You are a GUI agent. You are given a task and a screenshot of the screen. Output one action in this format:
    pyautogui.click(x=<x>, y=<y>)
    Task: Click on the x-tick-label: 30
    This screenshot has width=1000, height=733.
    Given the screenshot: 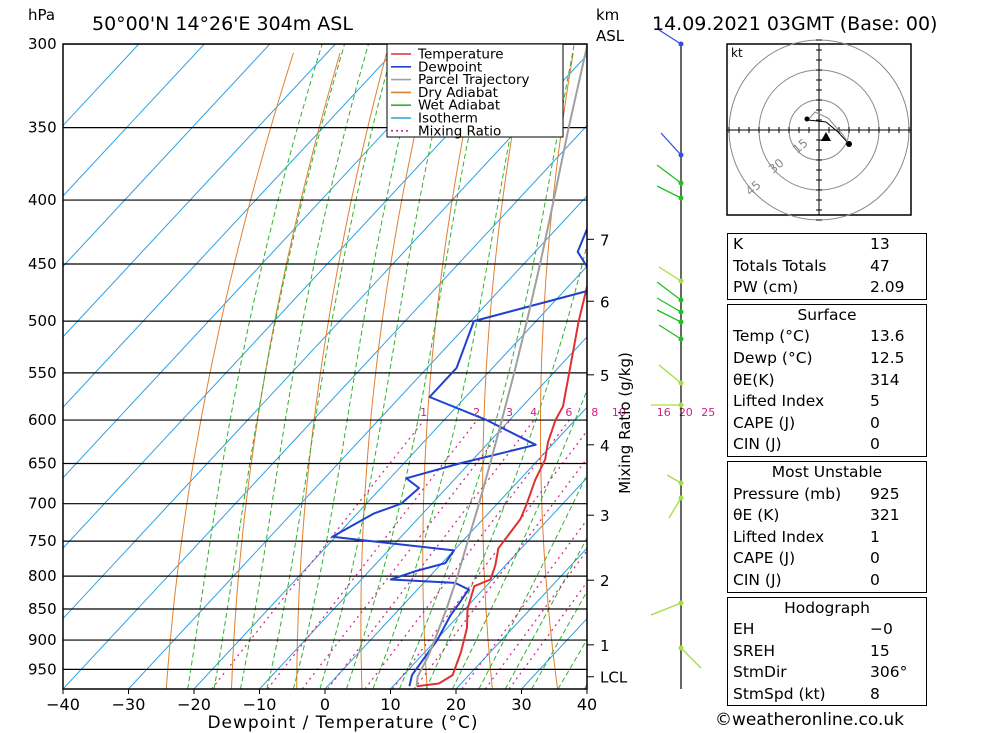 What is the action you would take?
    pyautogui.click(x=521, y=704)
    